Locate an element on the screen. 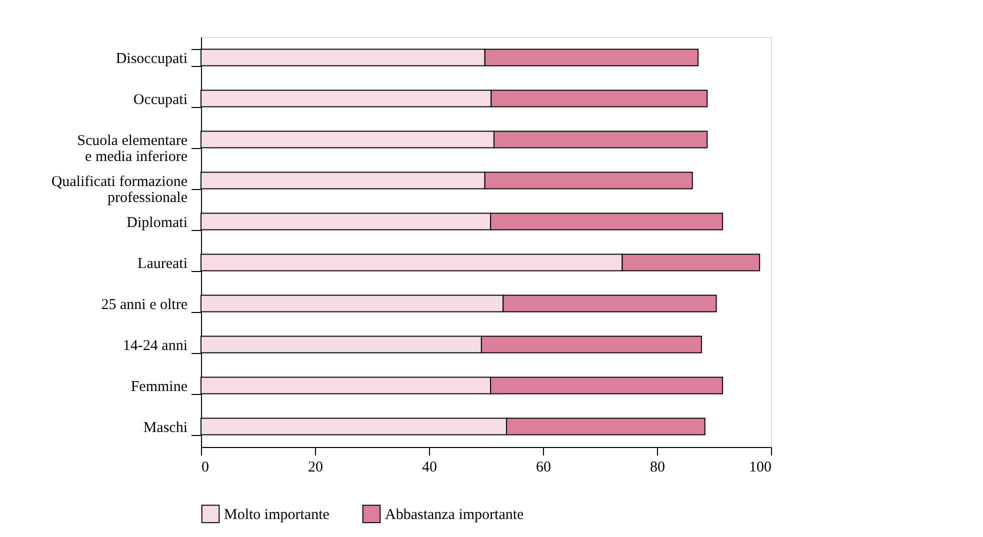 This screenshot has width=983, height=537. x-tick-label: 100 is located at coordinates (760, 468).